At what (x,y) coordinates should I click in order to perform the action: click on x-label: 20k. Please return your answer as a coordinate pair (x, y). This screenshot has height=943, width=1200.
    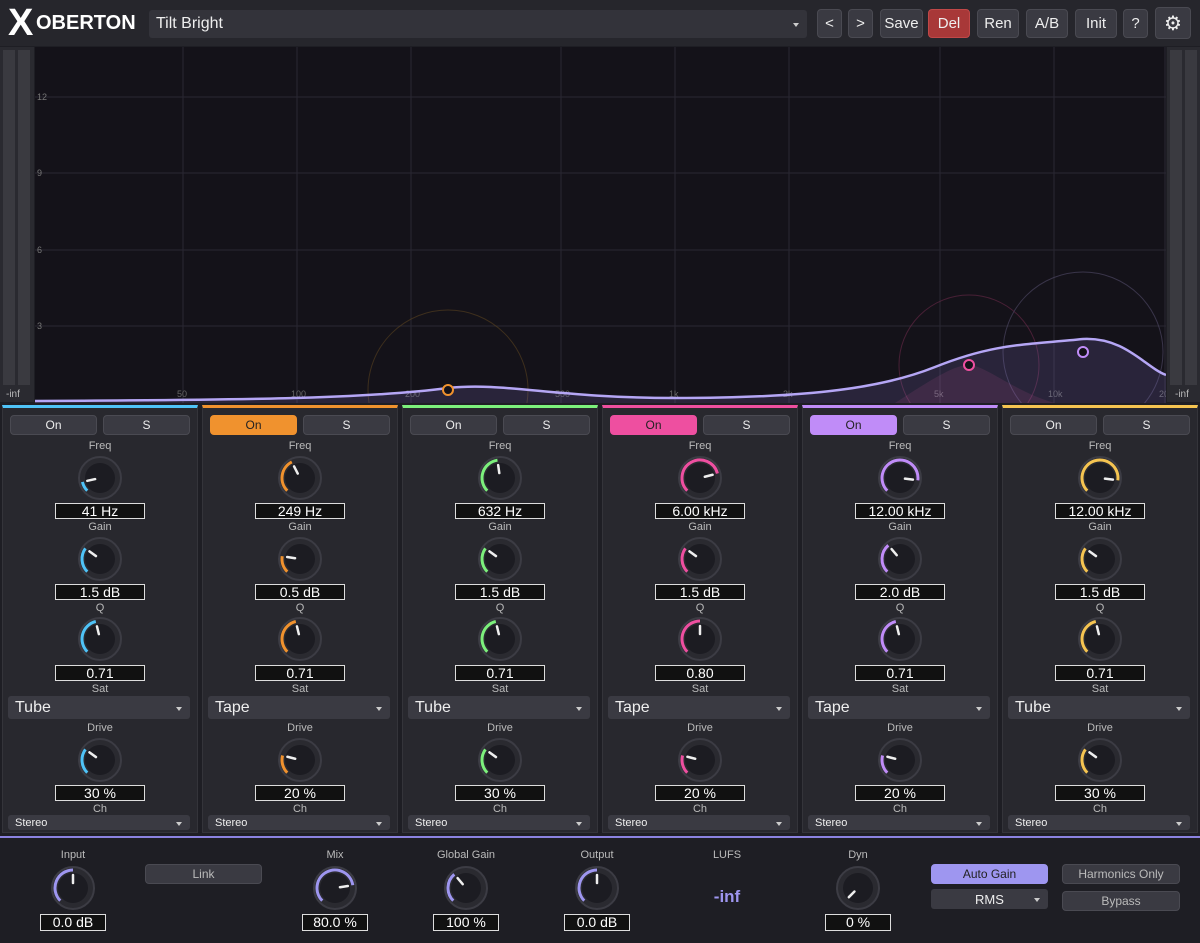
    Looking at the image, I should click on (1162, 394).